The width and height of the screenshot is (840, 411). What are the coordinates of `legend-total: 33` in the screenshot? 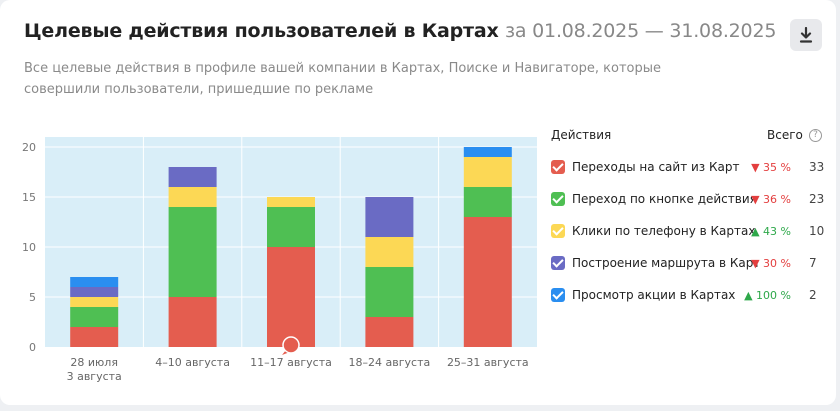 It's located at (817, 167).